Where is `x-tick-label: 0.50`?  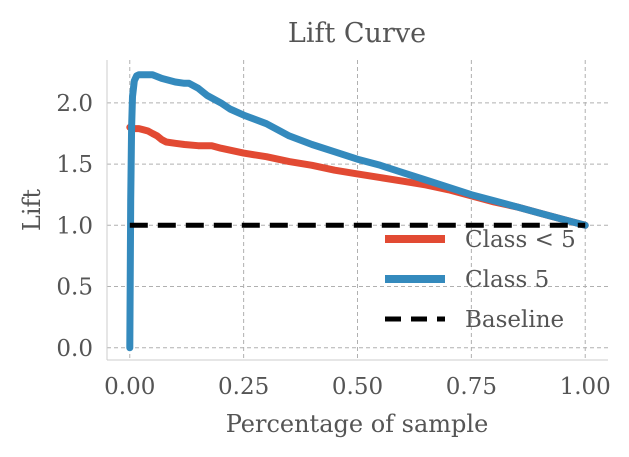
x-tick-label: 0.50 is located at coordinates (357, 387).